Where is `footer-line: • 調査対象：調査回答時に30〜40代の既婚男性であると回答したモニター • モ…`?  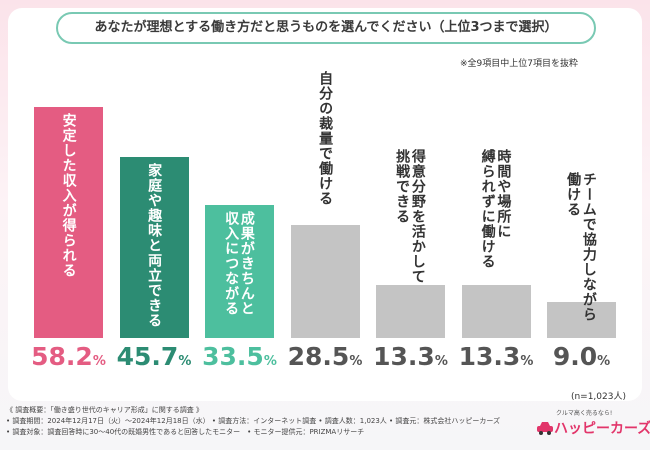 footer-line: • 調査対象：調査回答時に30〜40代の既婚男性であると回答したモニター • モ… is located at coordinates (185, 432).